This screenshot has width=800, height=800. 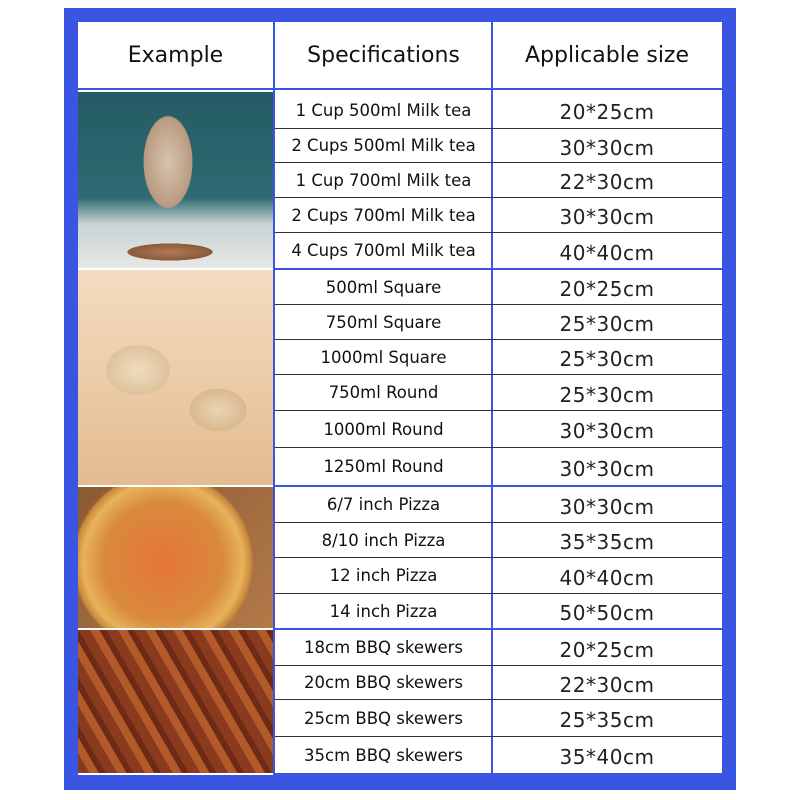 What do you see at coordinates (498, 287) in the screenshot?
I see `table-row: 500ml Square 20*25cm` at bounding box center [498, 287].